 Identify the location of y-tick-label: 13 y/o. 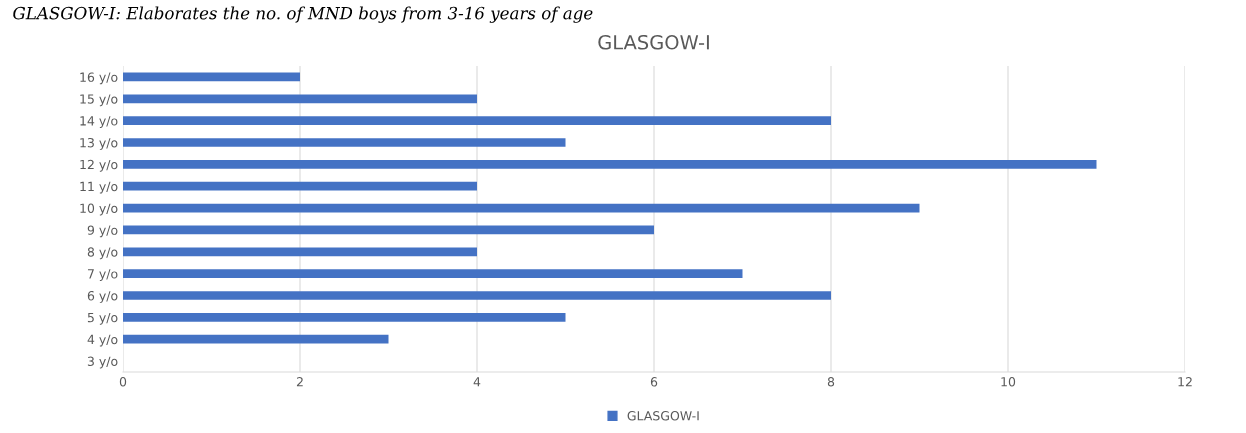
(99, 143).